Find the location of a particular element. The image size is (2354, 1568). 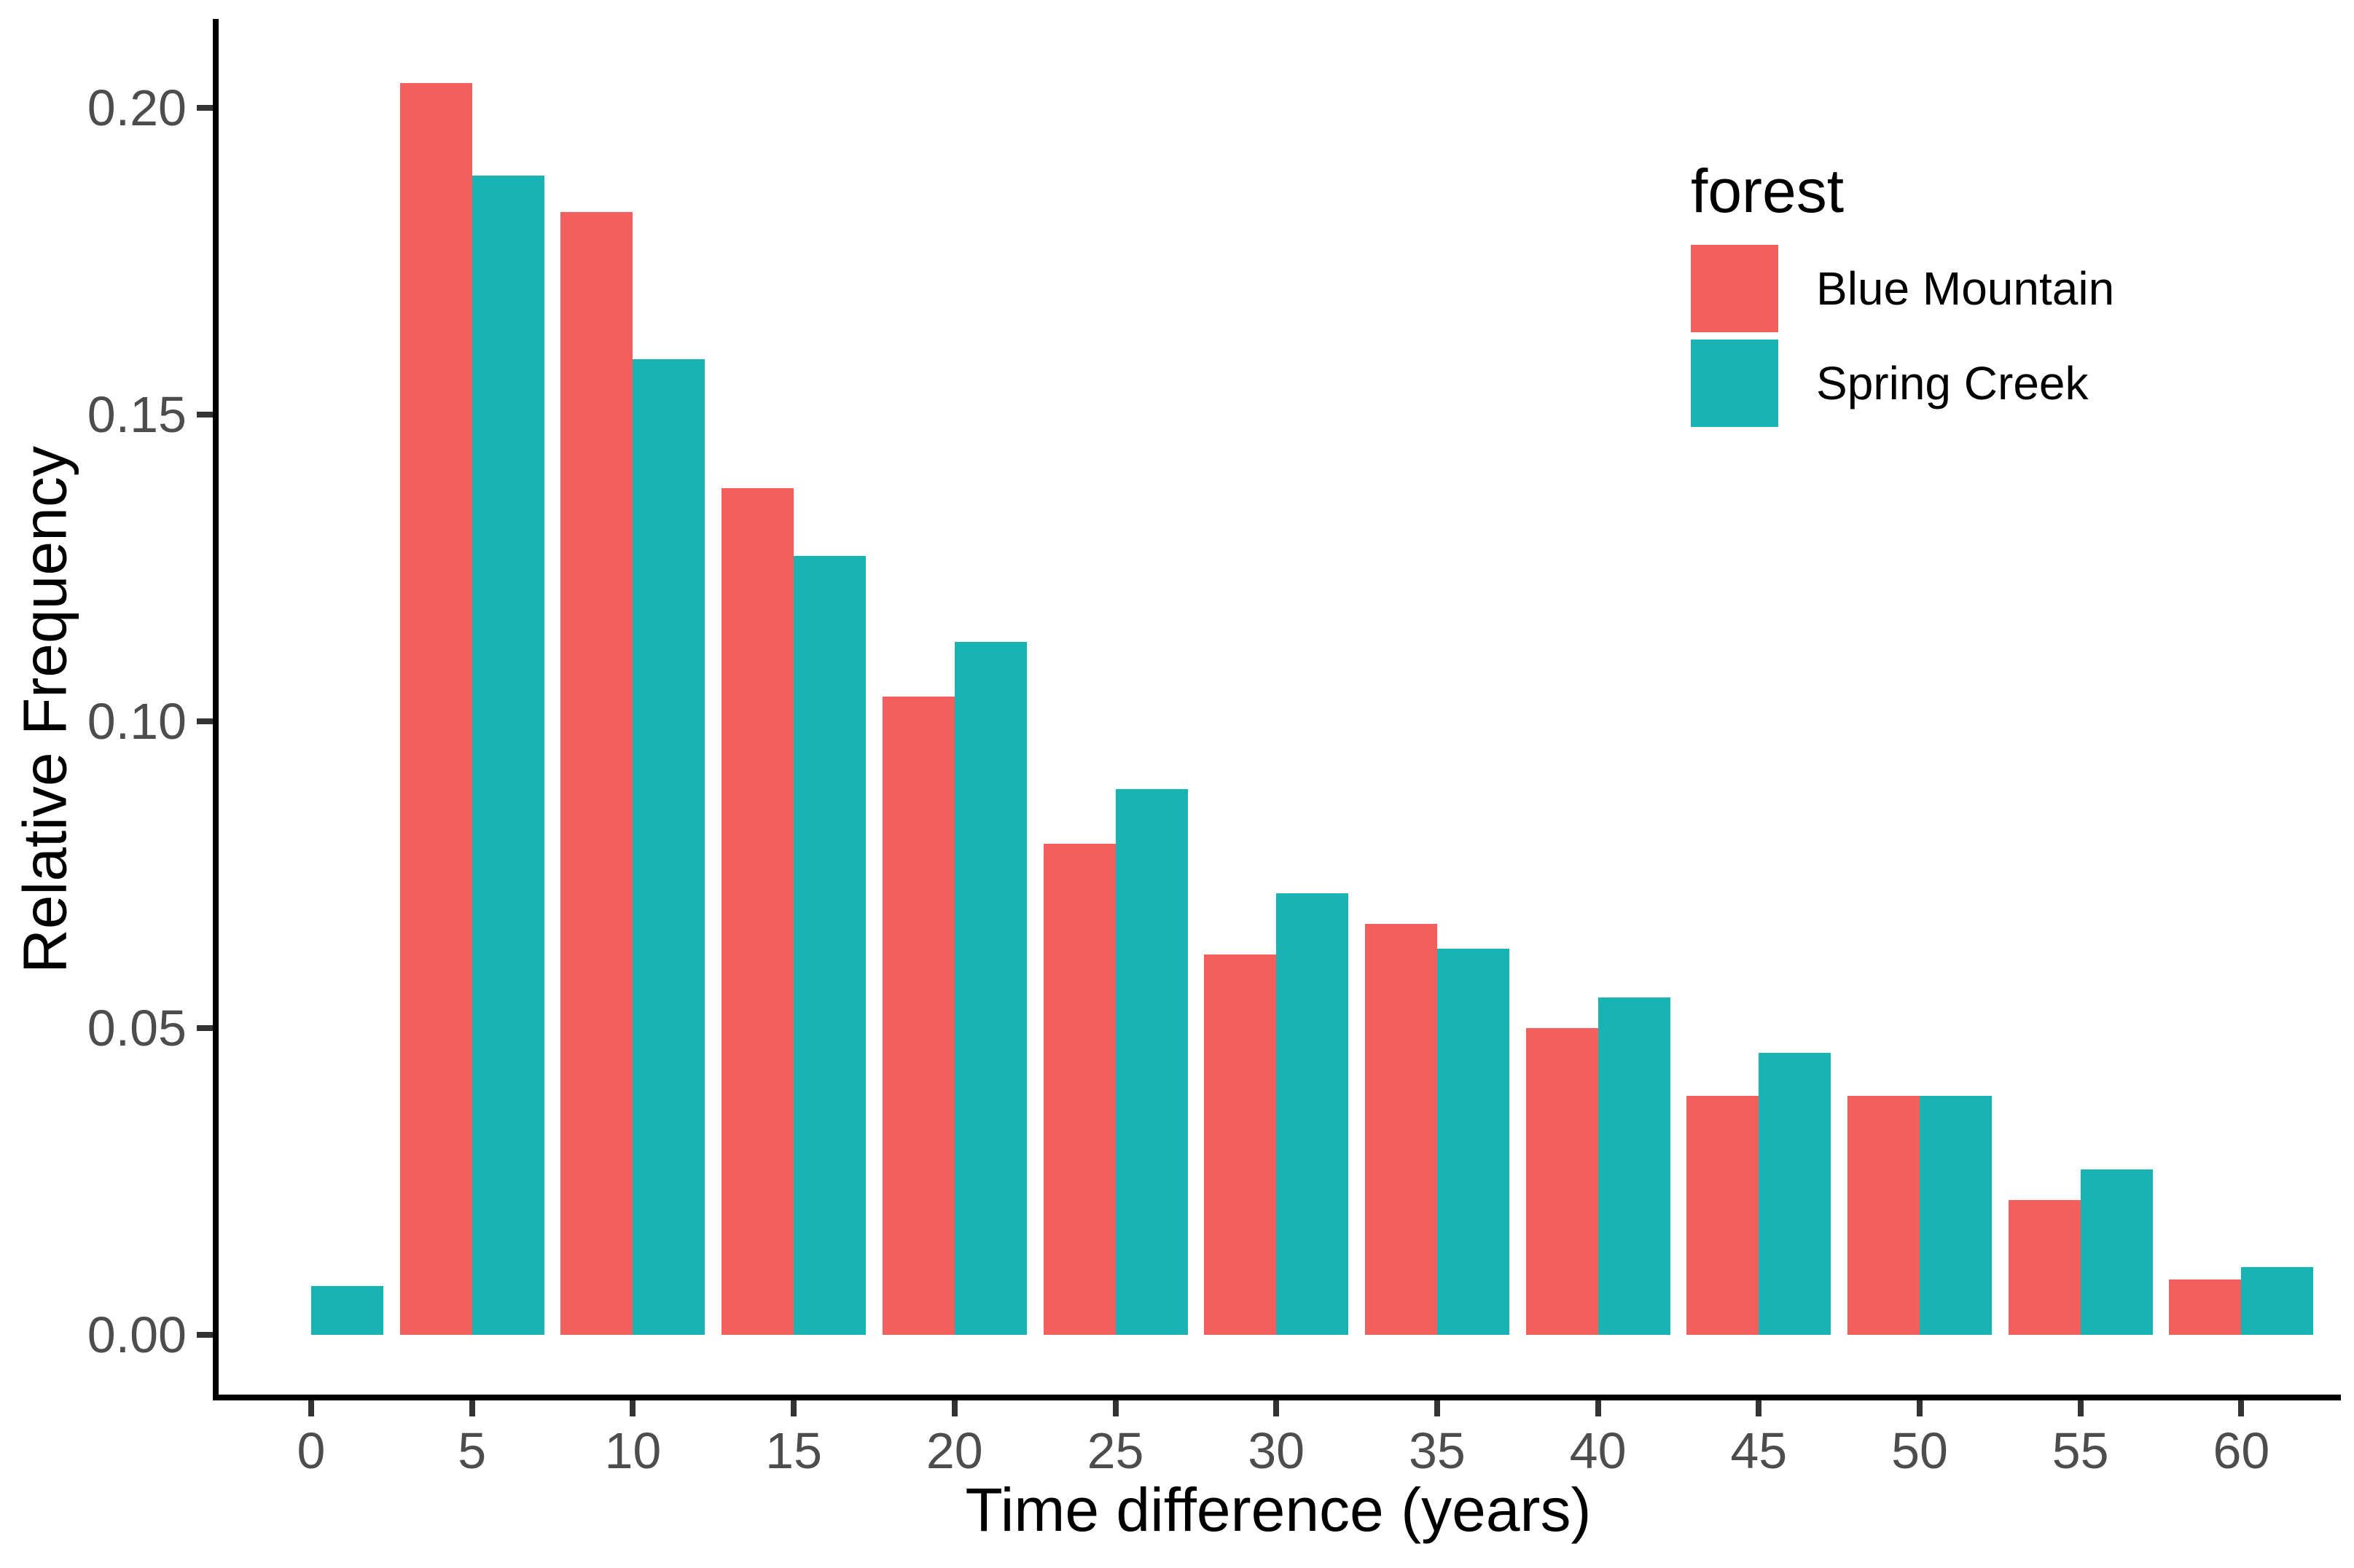

legend-title: forest is located at coordinates (1768, 191).